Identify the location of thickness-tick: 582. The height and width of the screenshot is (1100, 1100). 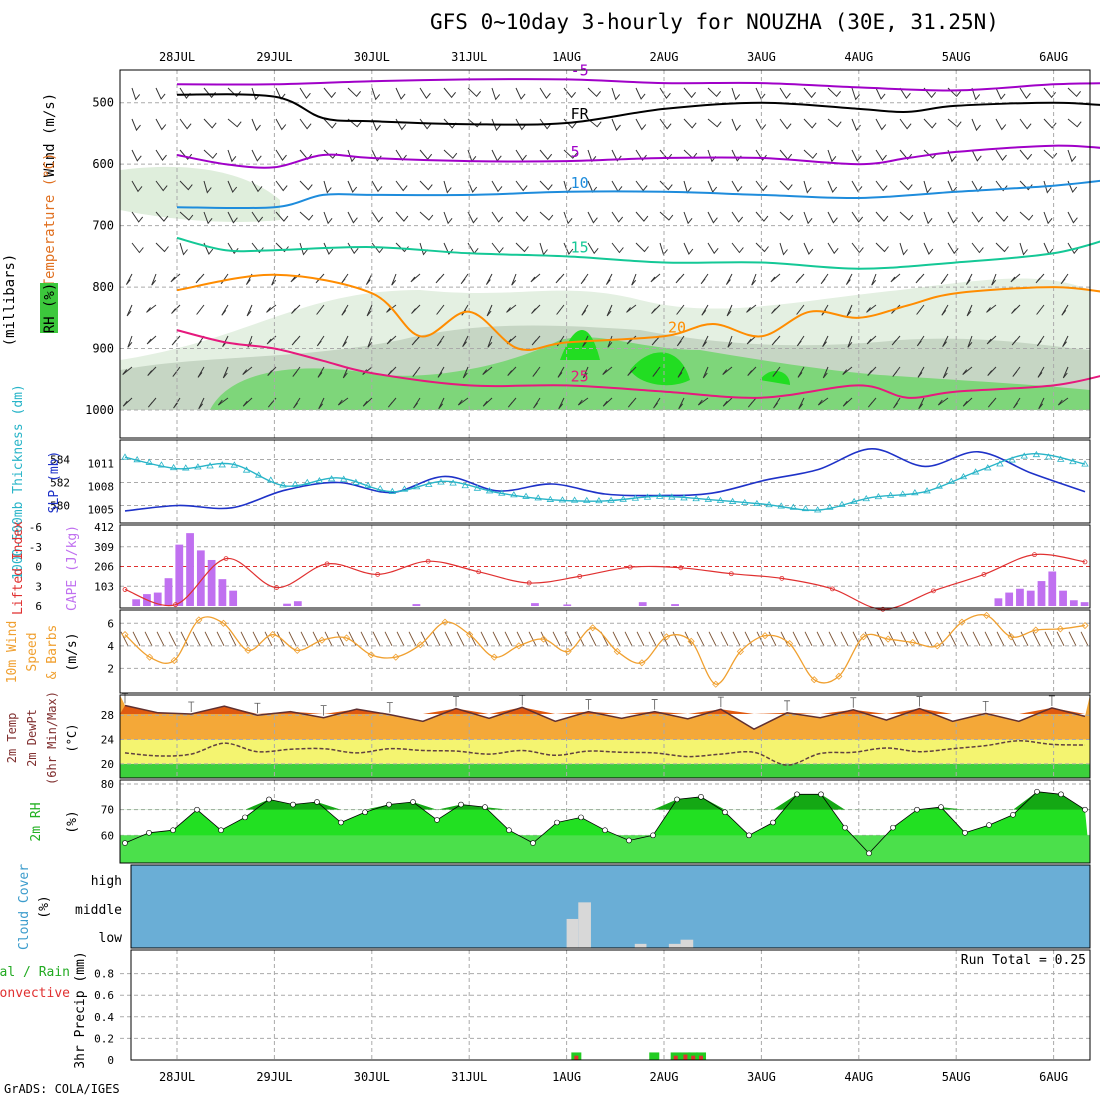
(60, 483).